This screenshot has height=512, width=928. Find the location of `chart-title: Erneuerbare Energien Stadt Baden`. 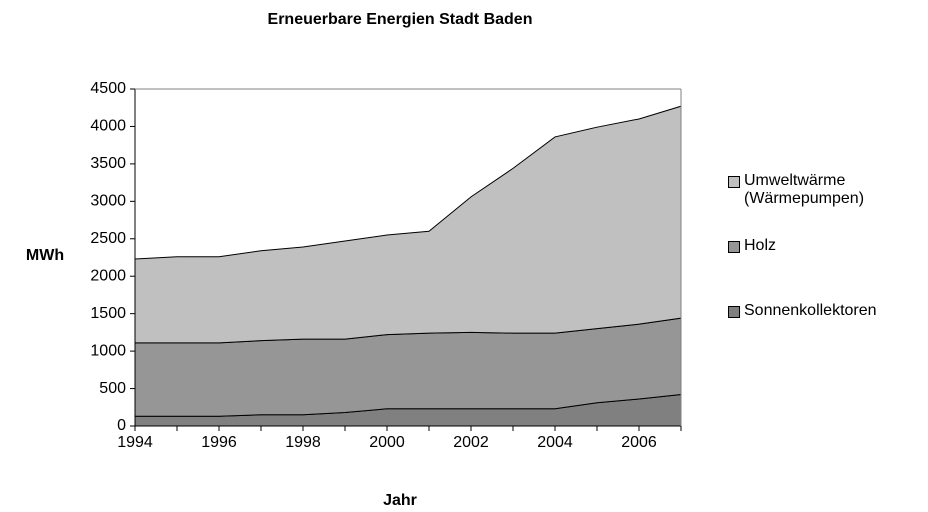

chart-title: Erneuerbare Energien Stadt Baden is located at coordinates (400, 19).